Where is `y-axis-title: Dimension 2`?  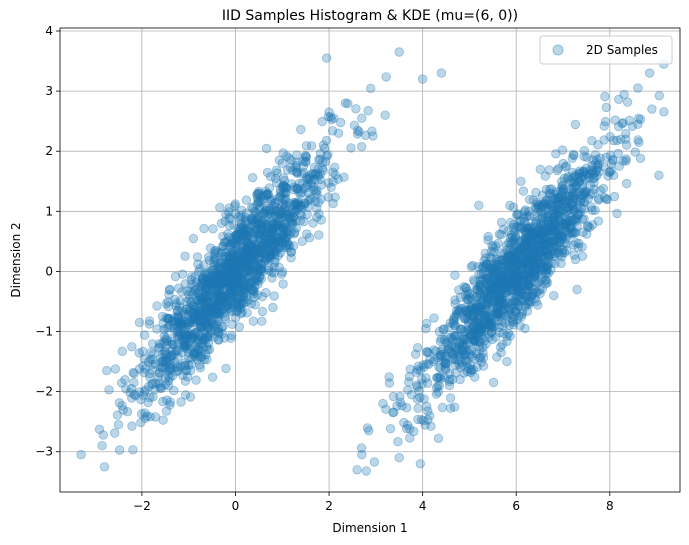
y-axis-title: Dimension 2 is located at coordinates (16, 259).